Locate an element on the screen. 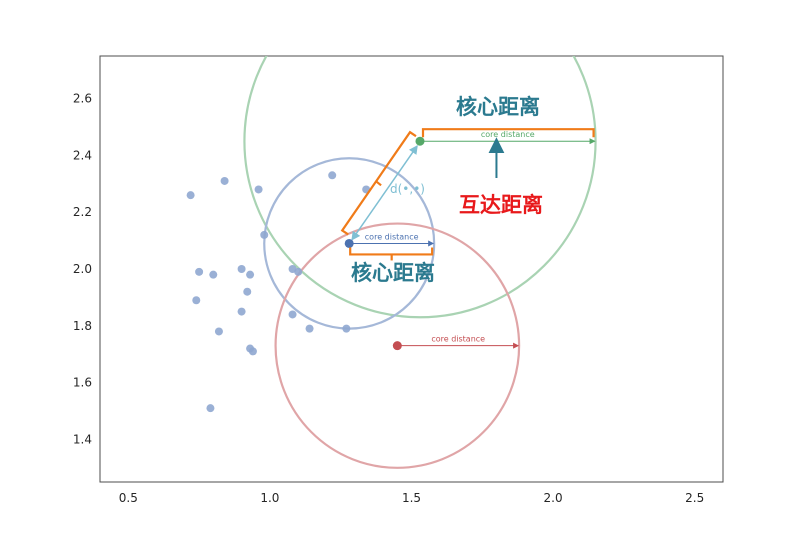  x-tick-label: 1.5 is located at coordinates (411, 498).